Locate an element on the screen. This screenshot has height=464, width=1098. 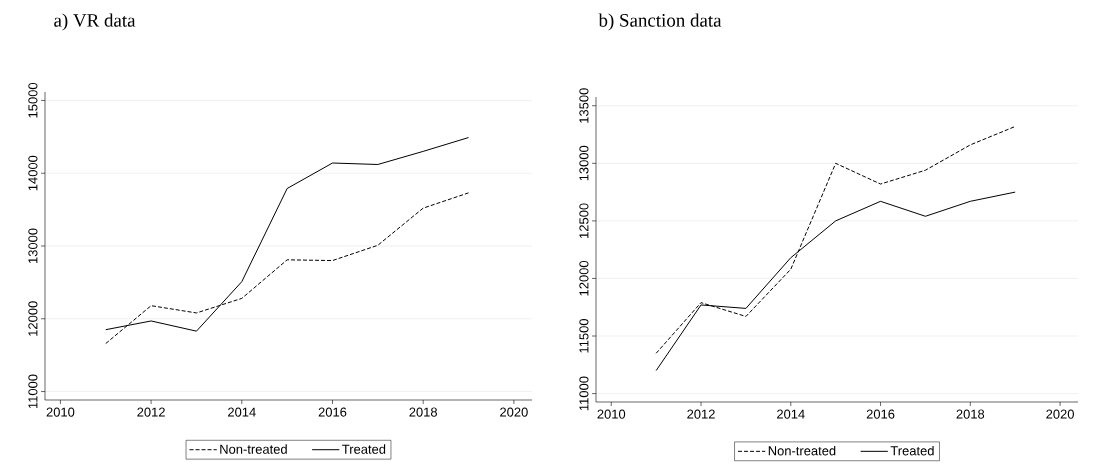
chart-title: b) Sanction data is located at coordinates (660, 22).